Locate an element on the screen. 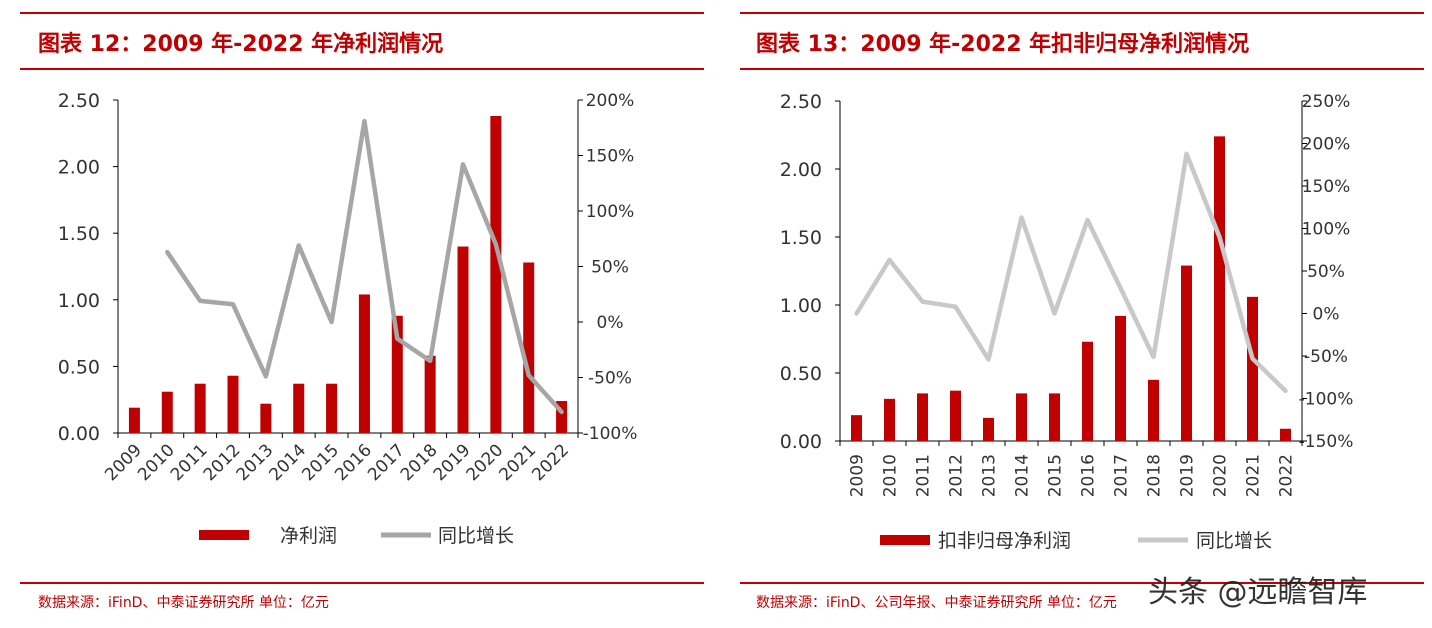 The height and width of the screenshot is (628, 1432). x-tick-label: 2020 is located at coordinates (1221, 475).